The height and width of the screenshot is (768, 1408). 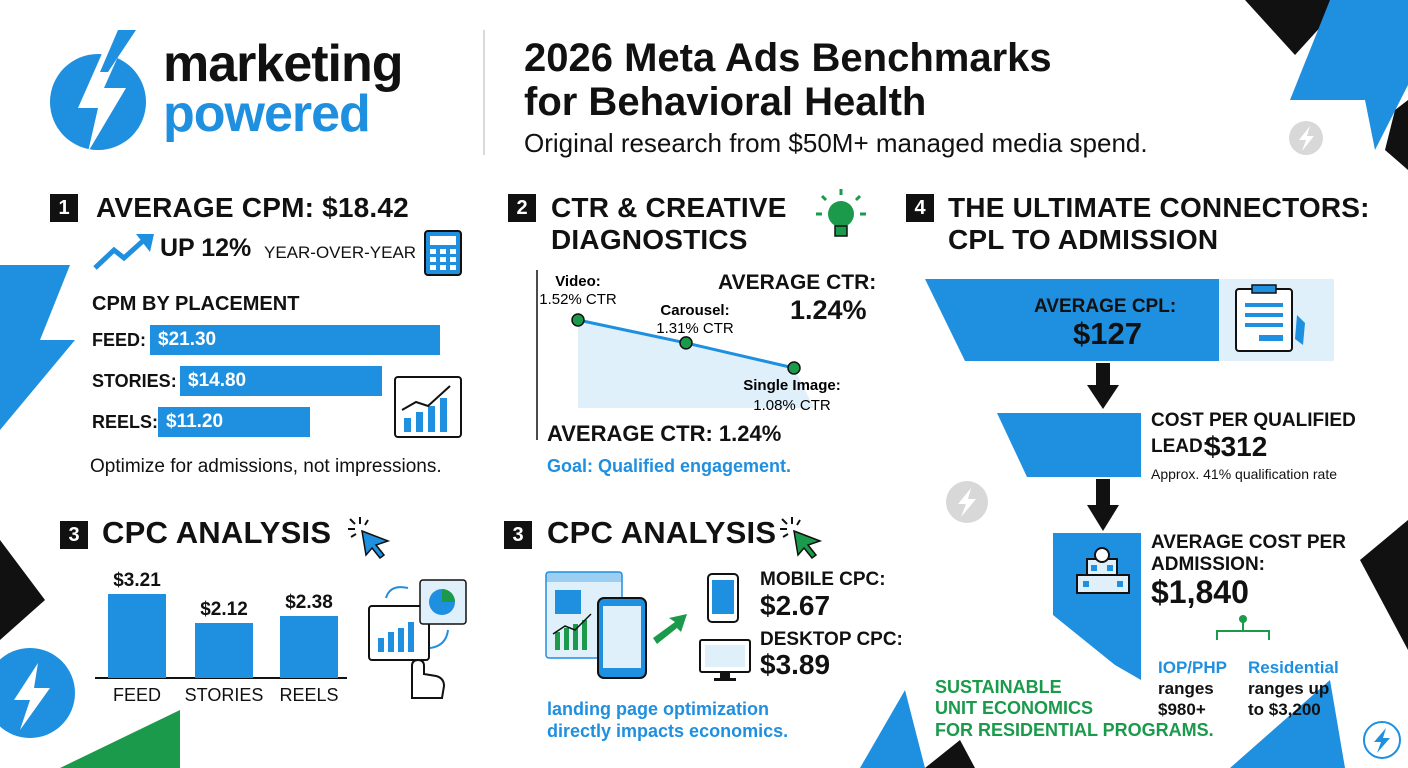 What do you see at coordinates (725, 102) in the screenshot?
I see `page-title-line2: for Behavioral Health` at bounding box center [725, 102].